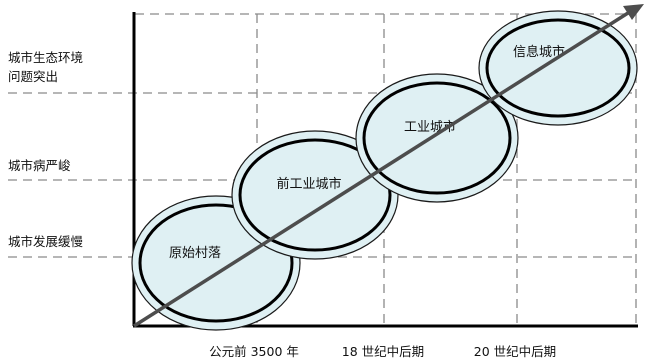 The width and height of the screenshot is (653, 361). I want to click on stage-preindustrial-city, so click(315, 195).